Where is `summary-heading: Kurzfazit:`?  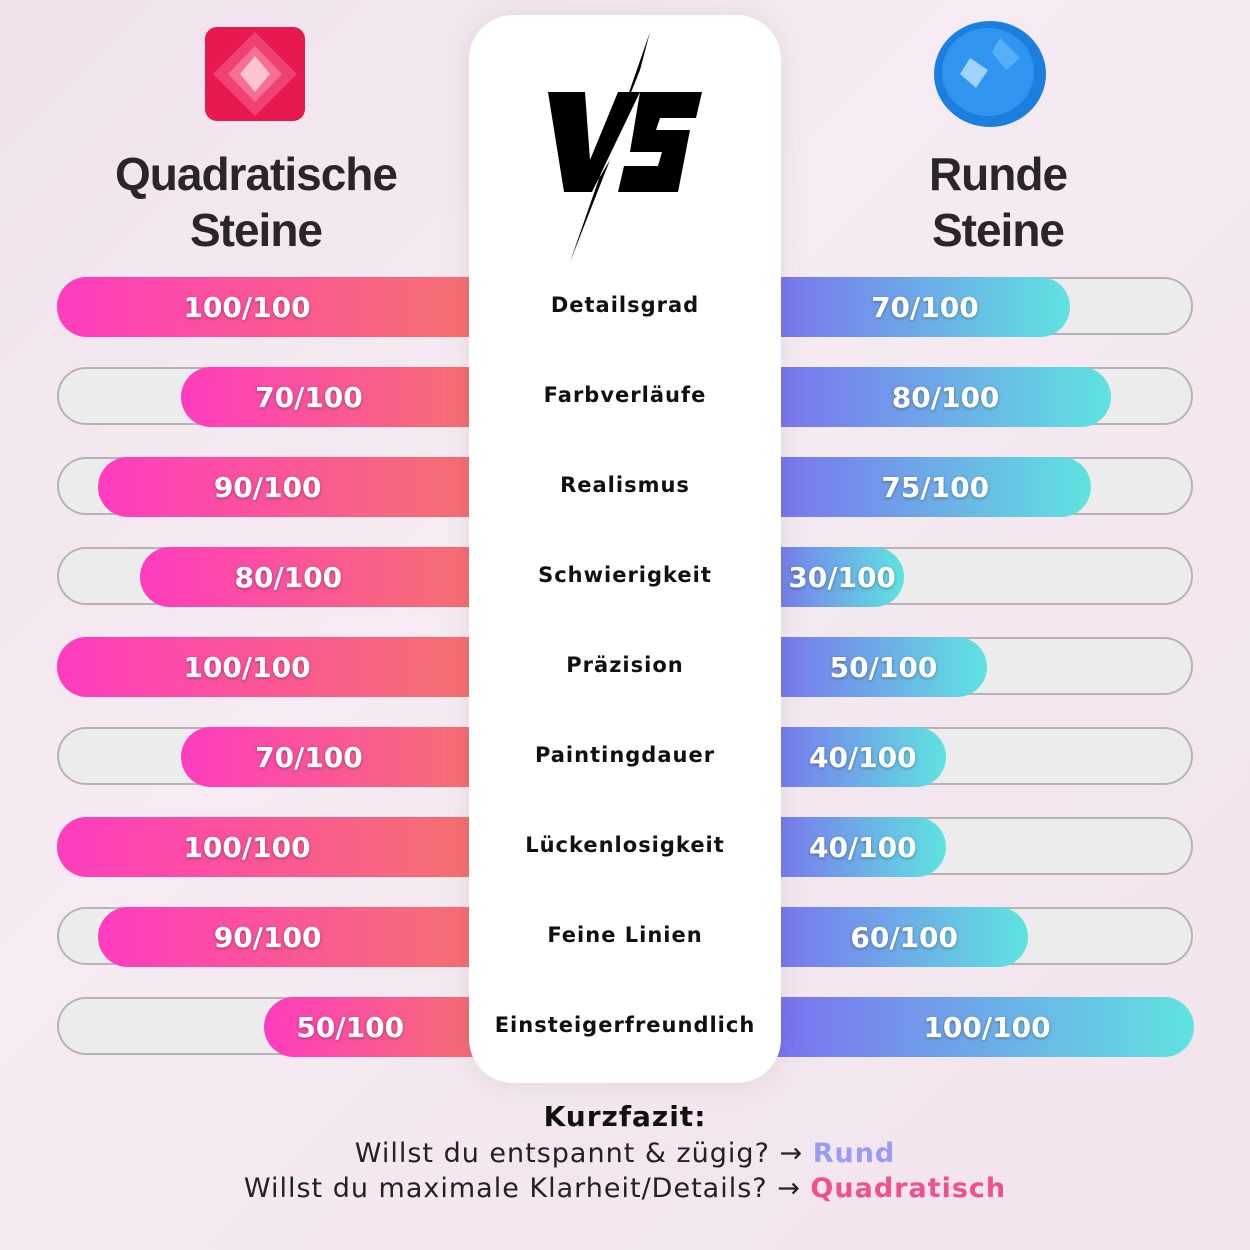
summary-heading: Kurzfazit: is located at coordinates (625, 1116).